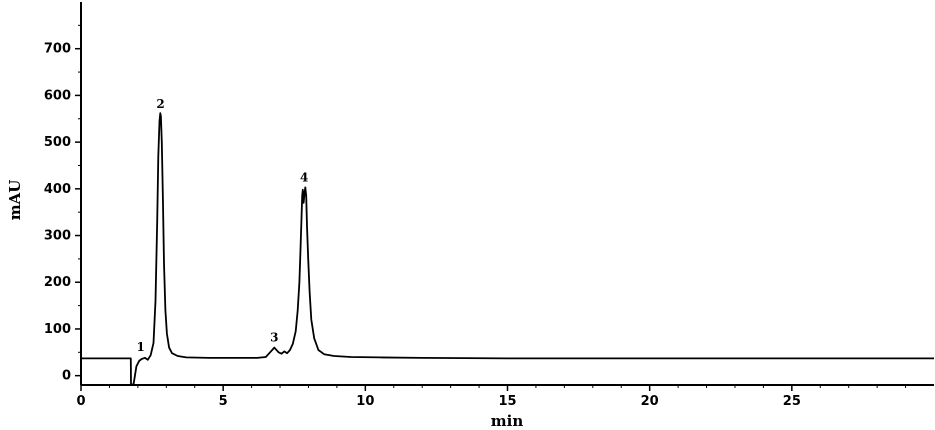 The width and height of the screenshot is (935, 430). What do you see at coordinates (57, 142) in the screenshot?
I see `y-tick-label: 500` at bounding box center [57, 142].